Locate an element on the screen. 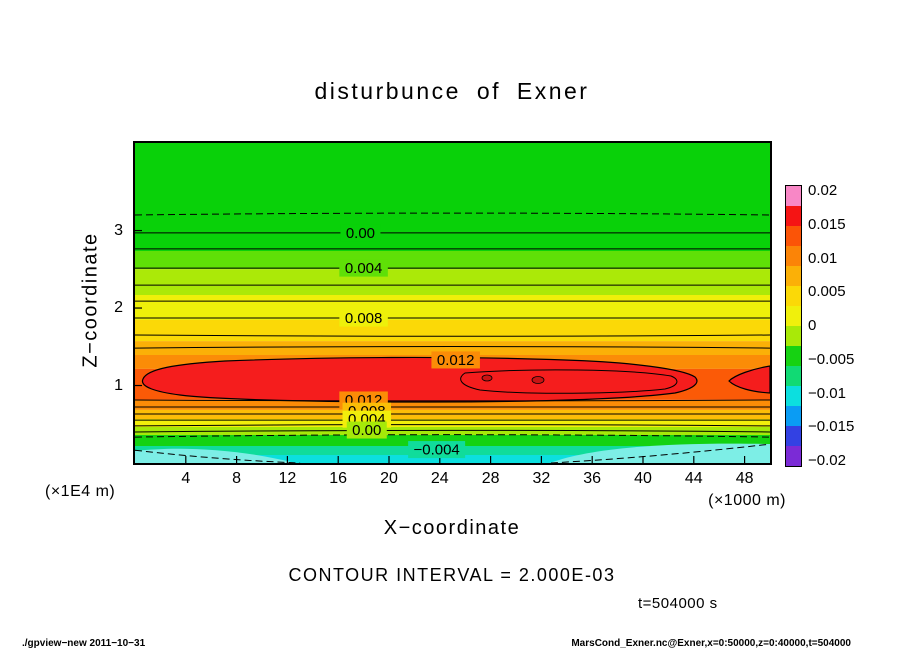  x-tick-label: 8 is located at coordinates (237, 478).